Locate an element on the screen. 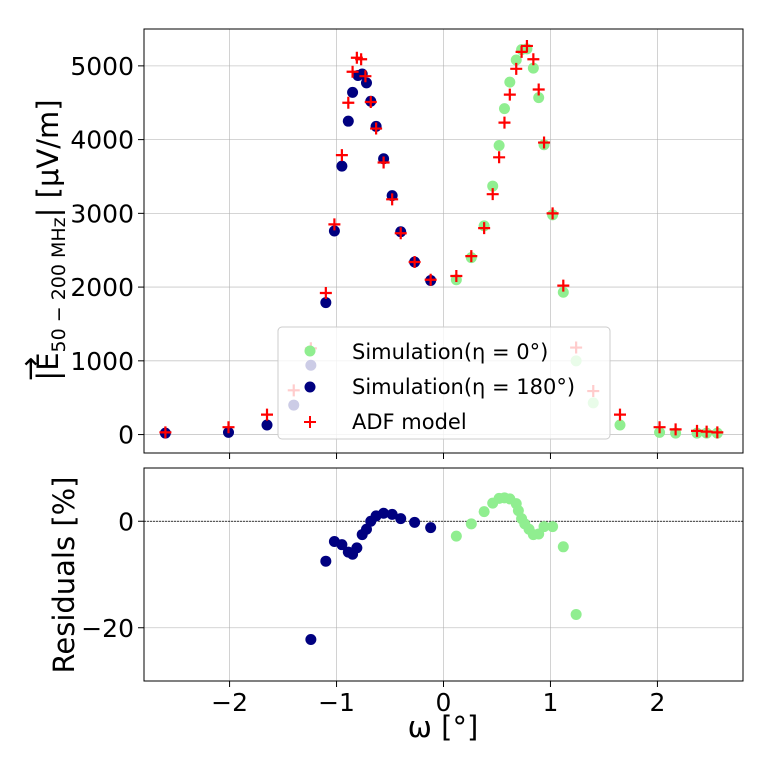 The height and width of the screenshot is (773, 773). y-tick-label: 1000 is located at coordinates (102, 361).